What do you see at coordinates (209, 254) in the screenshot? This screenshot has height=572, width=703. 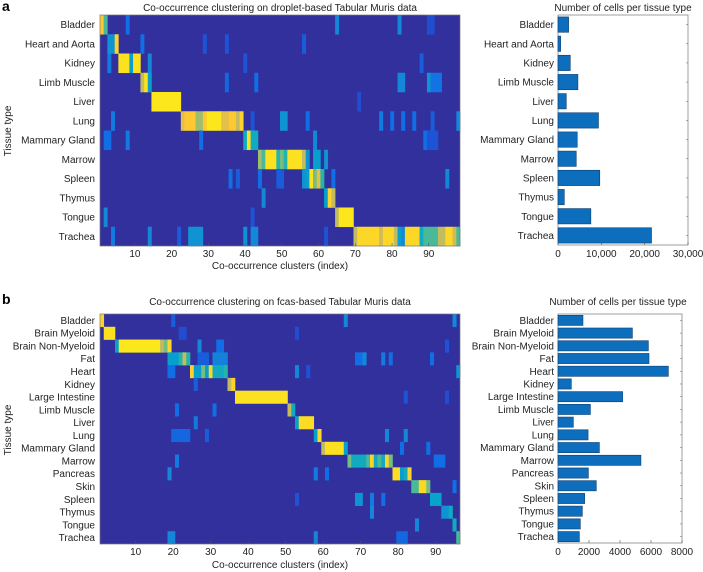 I see `x-tick-label: 30` at bounding box center [209, 254].